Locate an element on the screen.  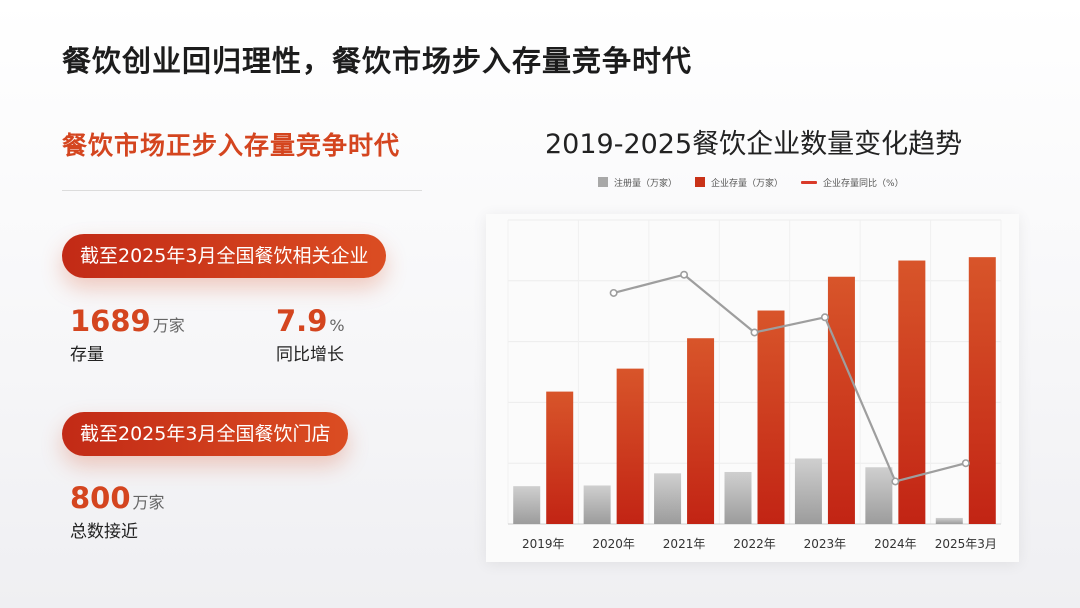
x-tick-label: 2024年 is located at coordinates (895, 544).